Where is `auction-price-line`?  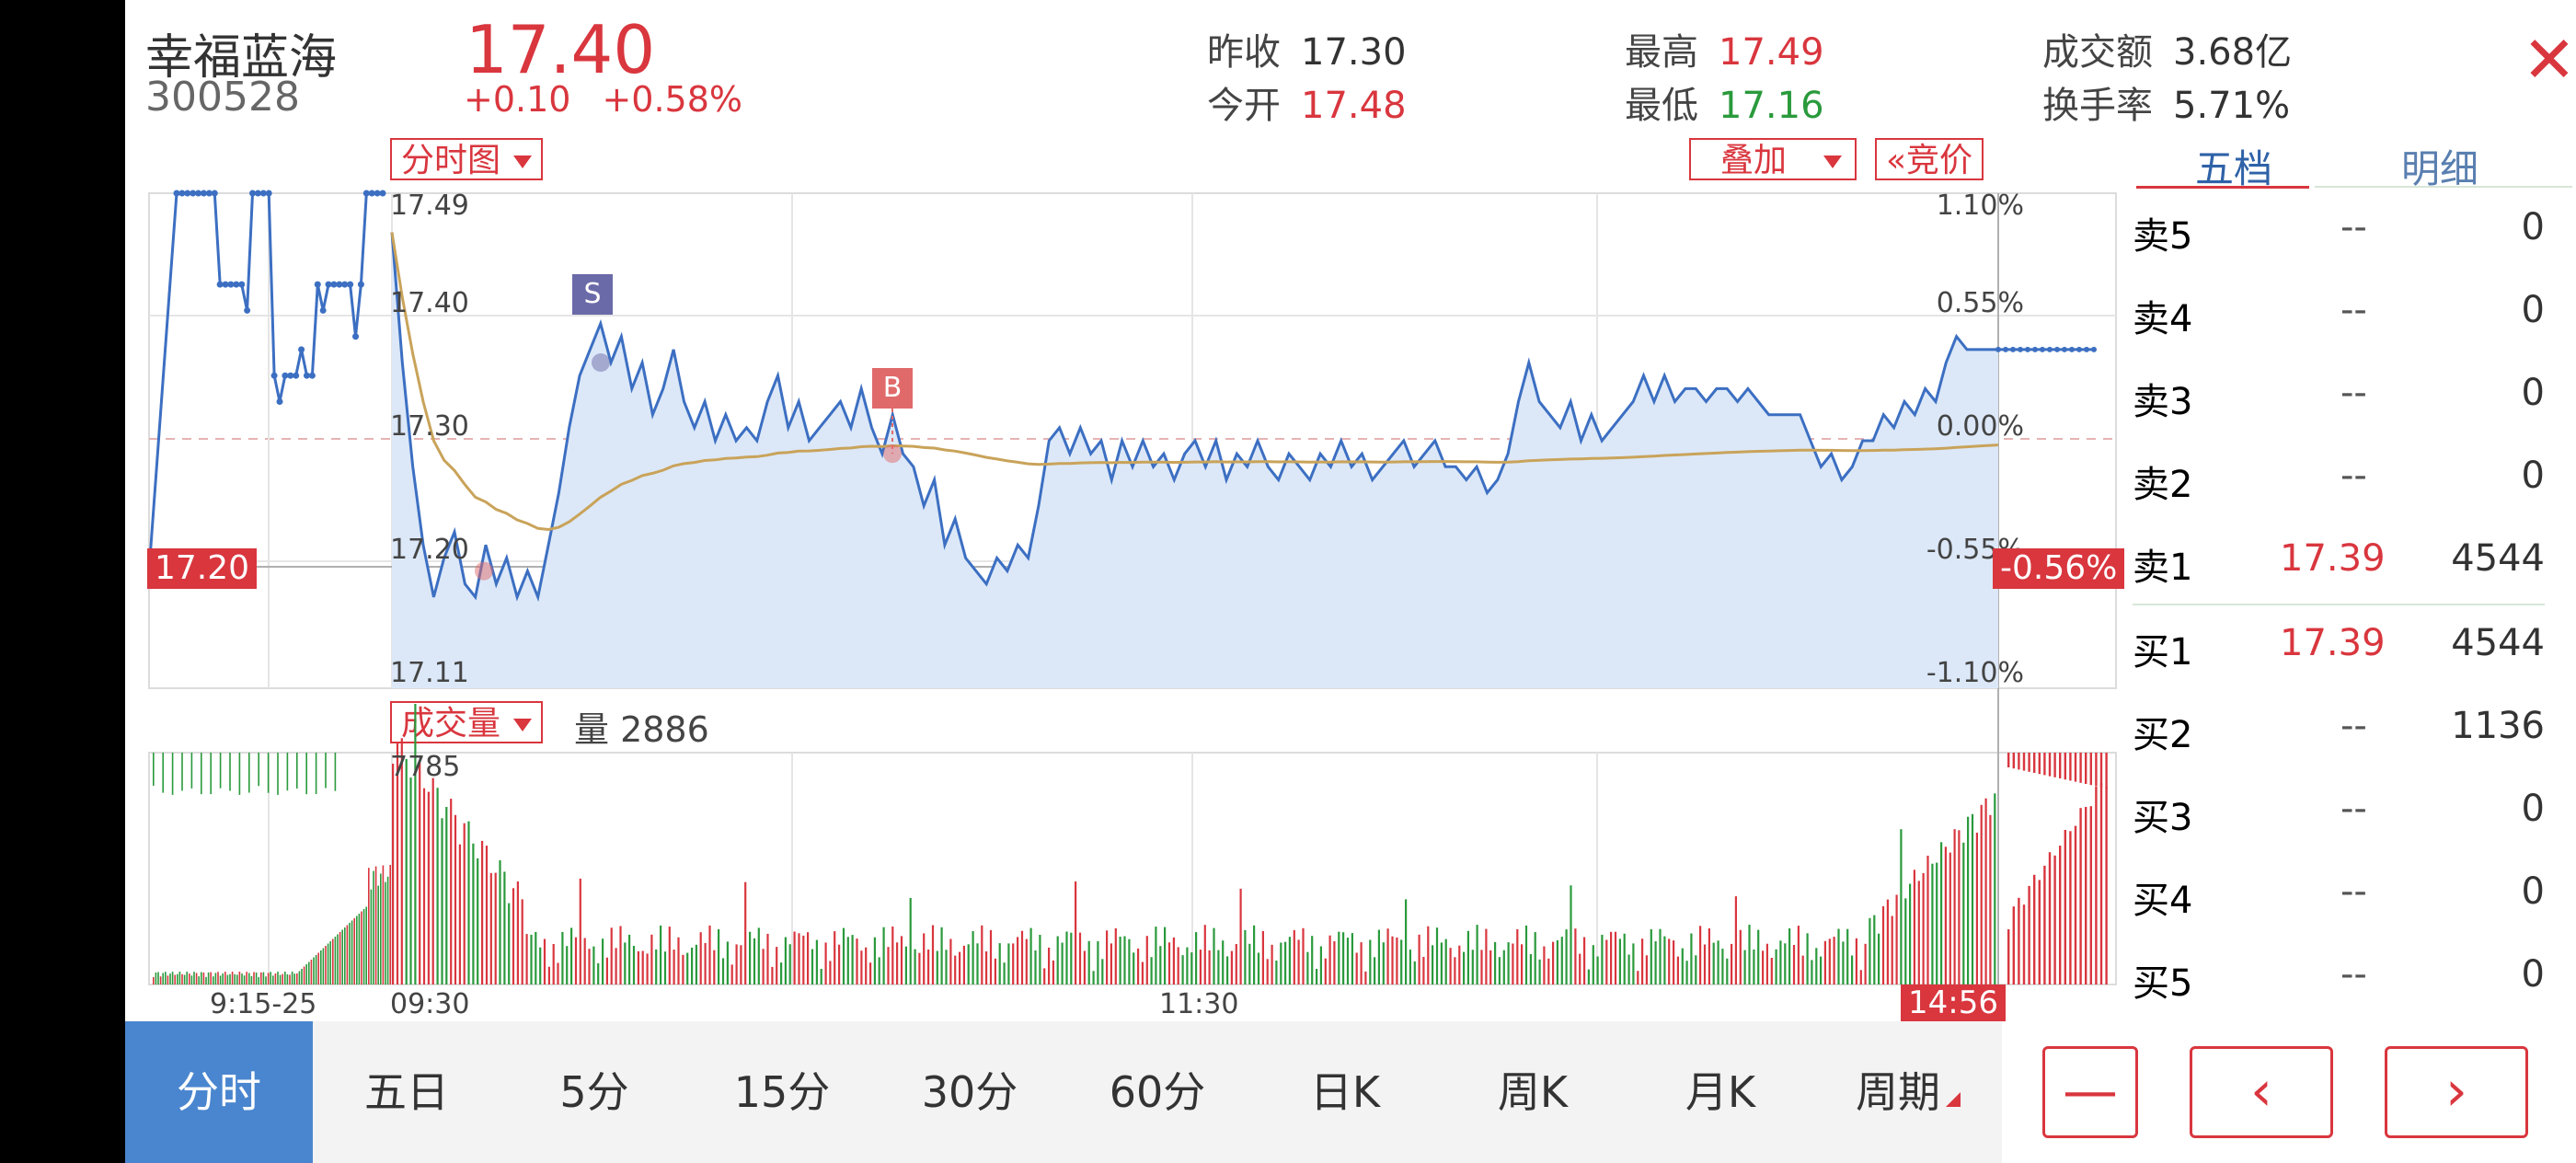 auction-price-line is located at coordinates (265, 381).